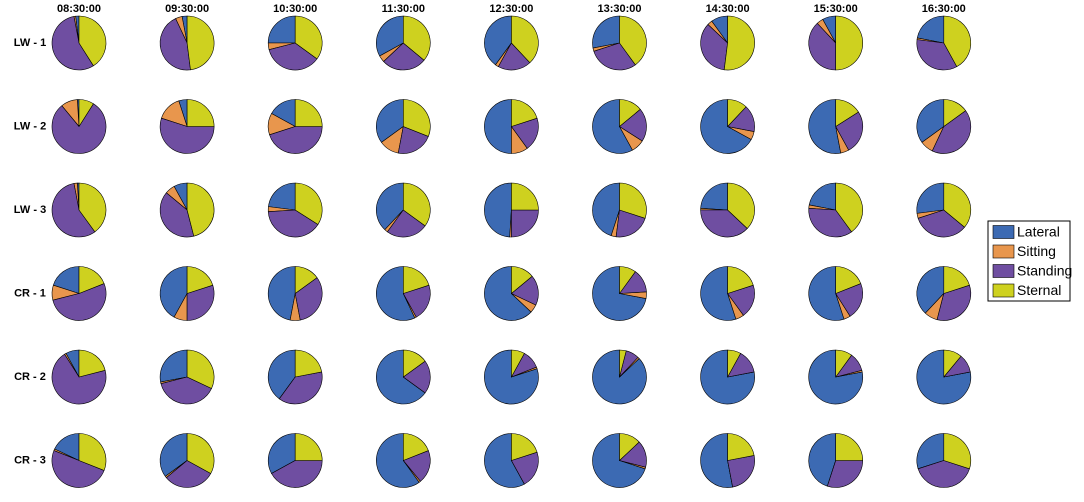 The height and width of the screenshot is (502, 1084). What do you see at coordinates (1038, 232) in the screenshot?
I see `legend-label: Lateral` at bounding box center [1038, 232].